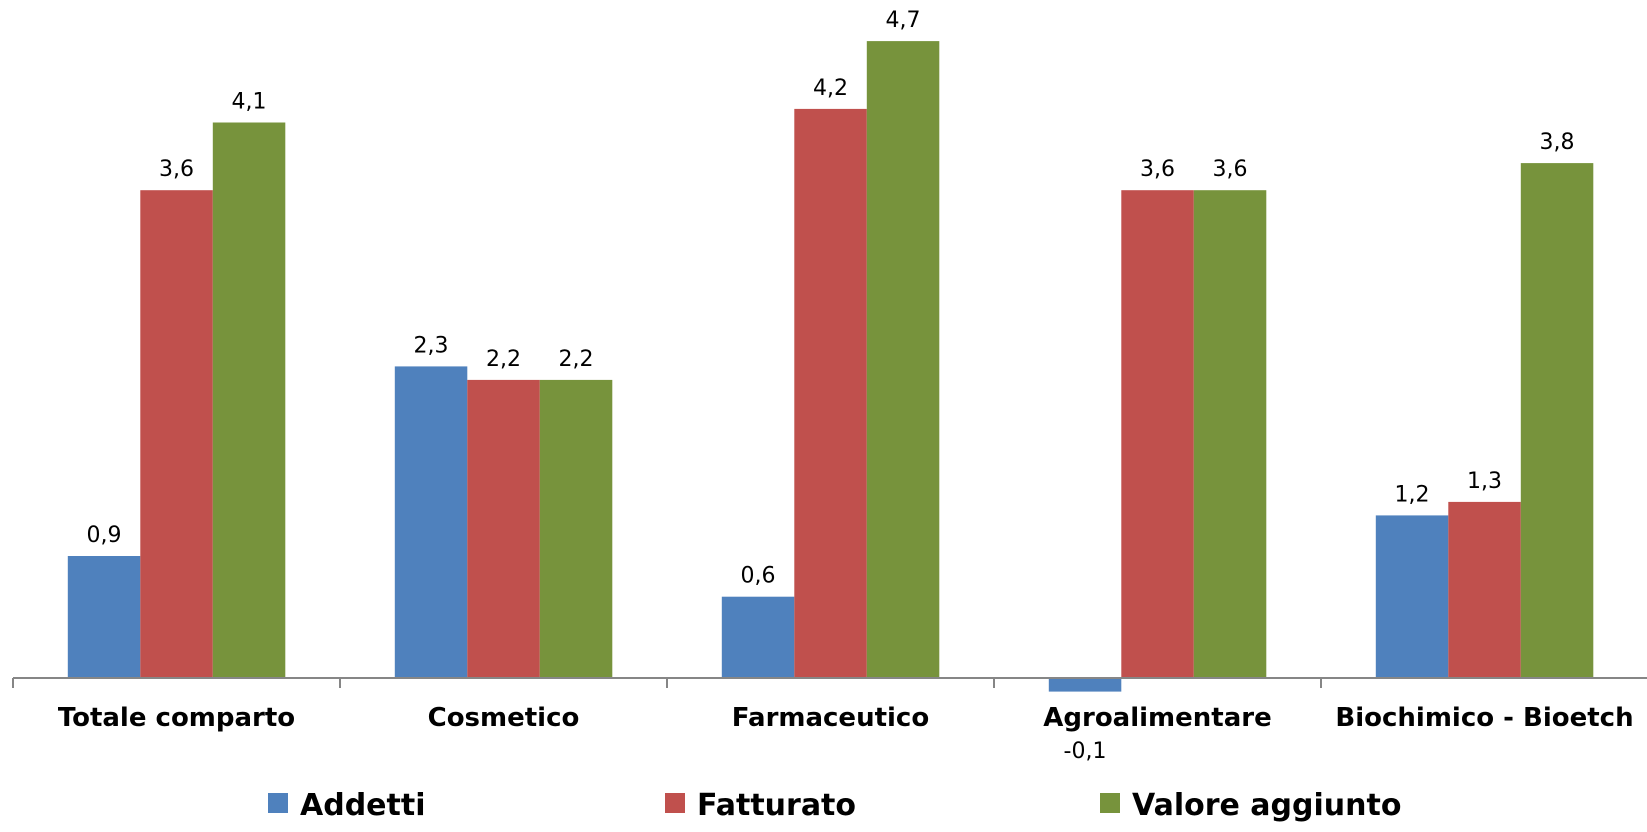  What do you see at coordinates (1085, 685) in the screenshot?
I see `bar-addetti-agroalimentare` at bounding box center [1085, 685].